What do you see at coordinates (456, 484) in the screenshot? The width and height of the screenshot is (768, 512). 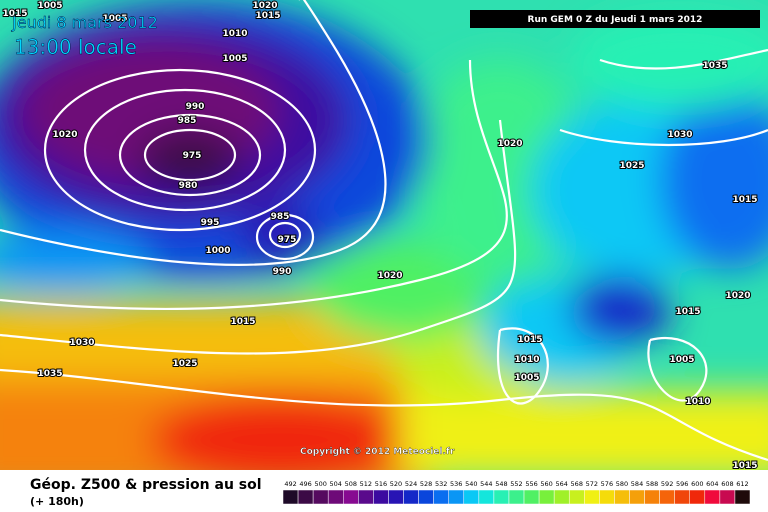 I see `color-scale-label: 536` at bounding box center [456, 484].